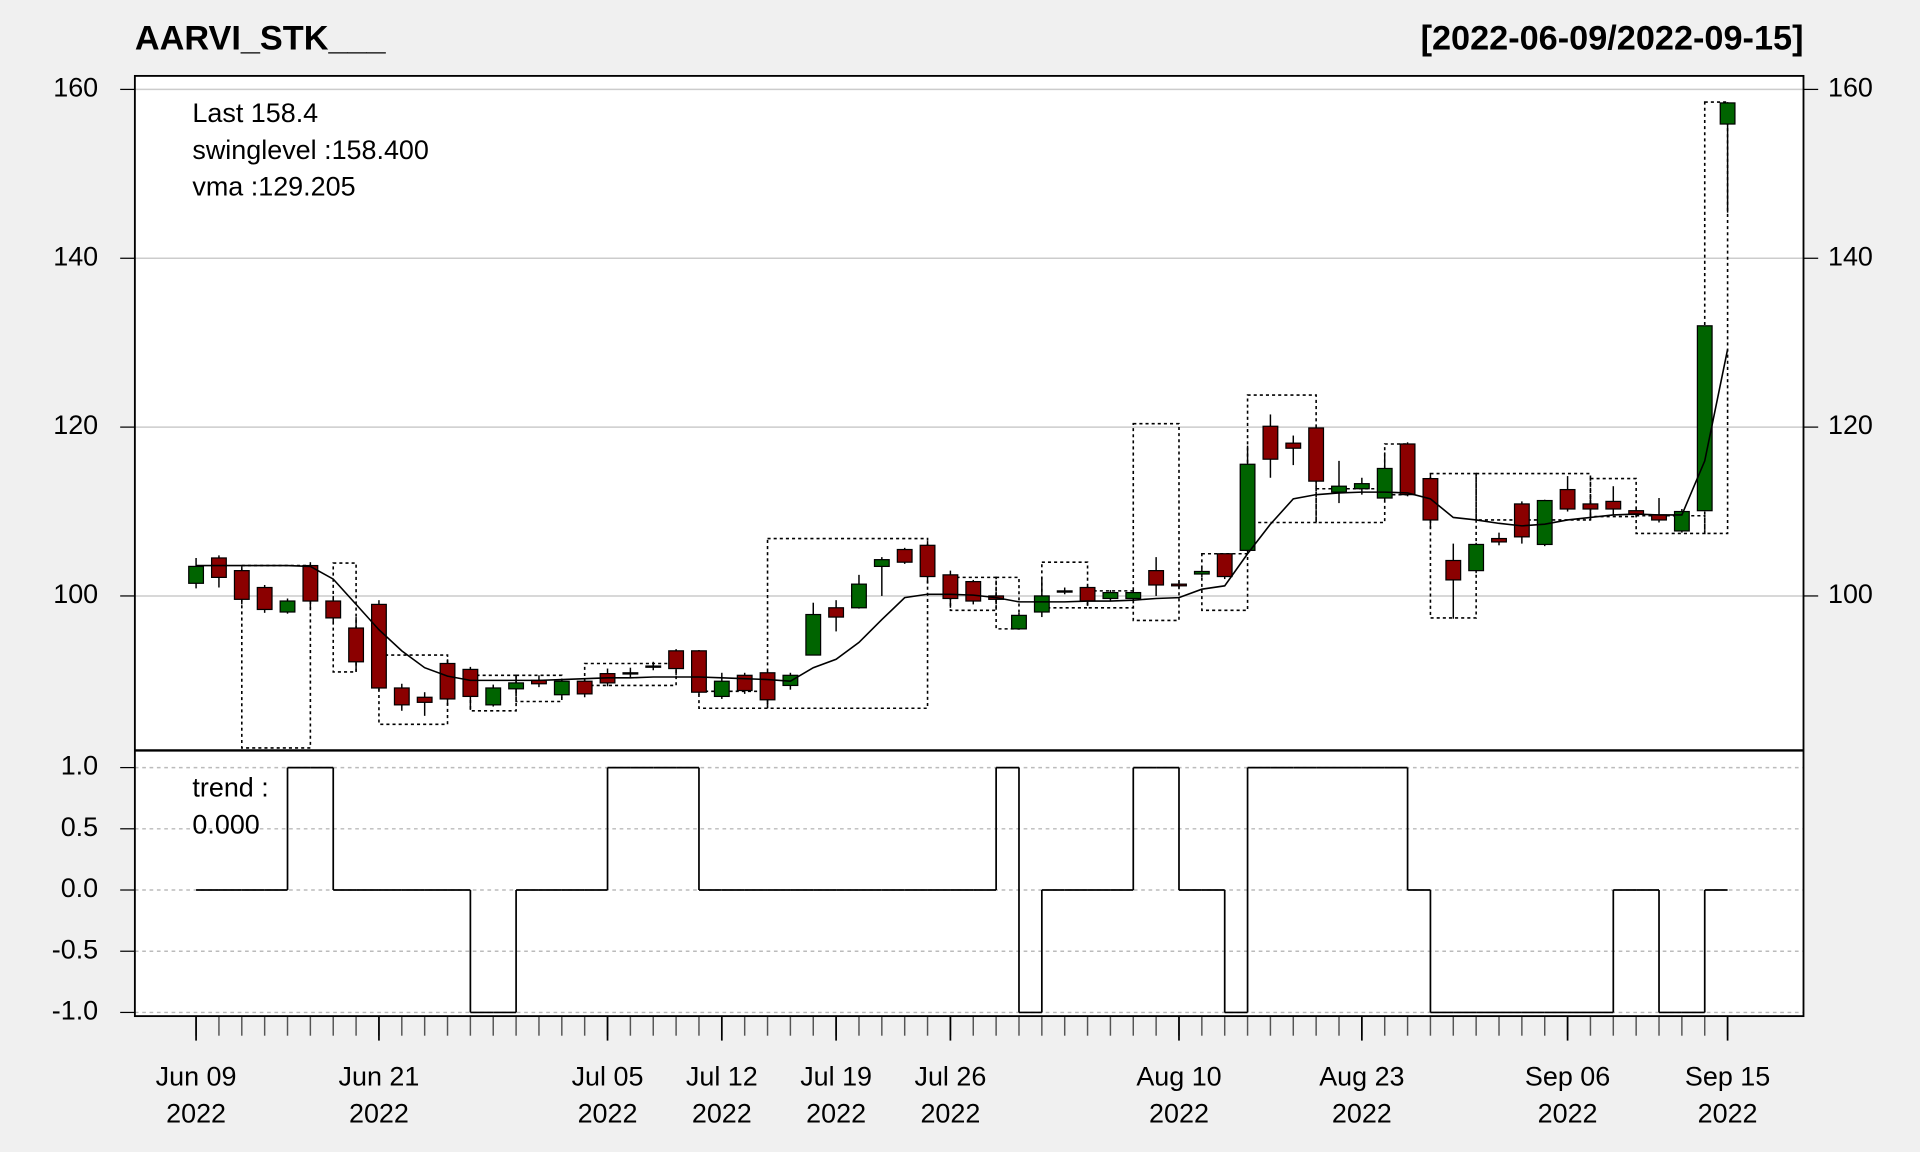 This screenshot has width=1920, height=1152. What do you see at coordinates (1727, 1077) in the screenshot?
I see `x-tick-label: Sep 15` at bounding box center [1727, 1077].